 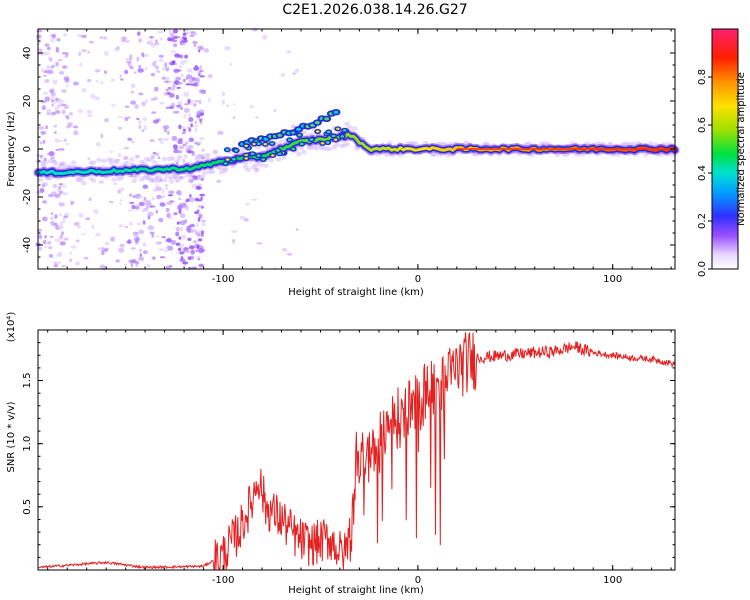 What do you see at coordinates (418, 279) in the screenshot?
I see `spec-x-tick-label: 0` at bounding box center [418, 279].